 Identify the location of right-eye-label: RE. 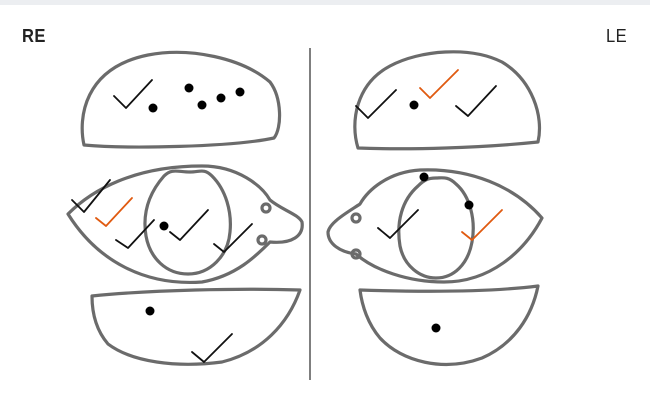
(34, 36).